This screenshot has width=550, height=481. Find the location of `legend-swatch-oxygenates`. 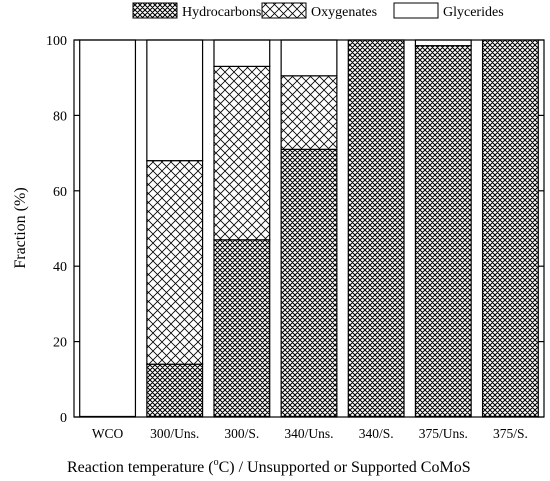

legend-swatch-oxygenates is located at coordinates (284, 10).